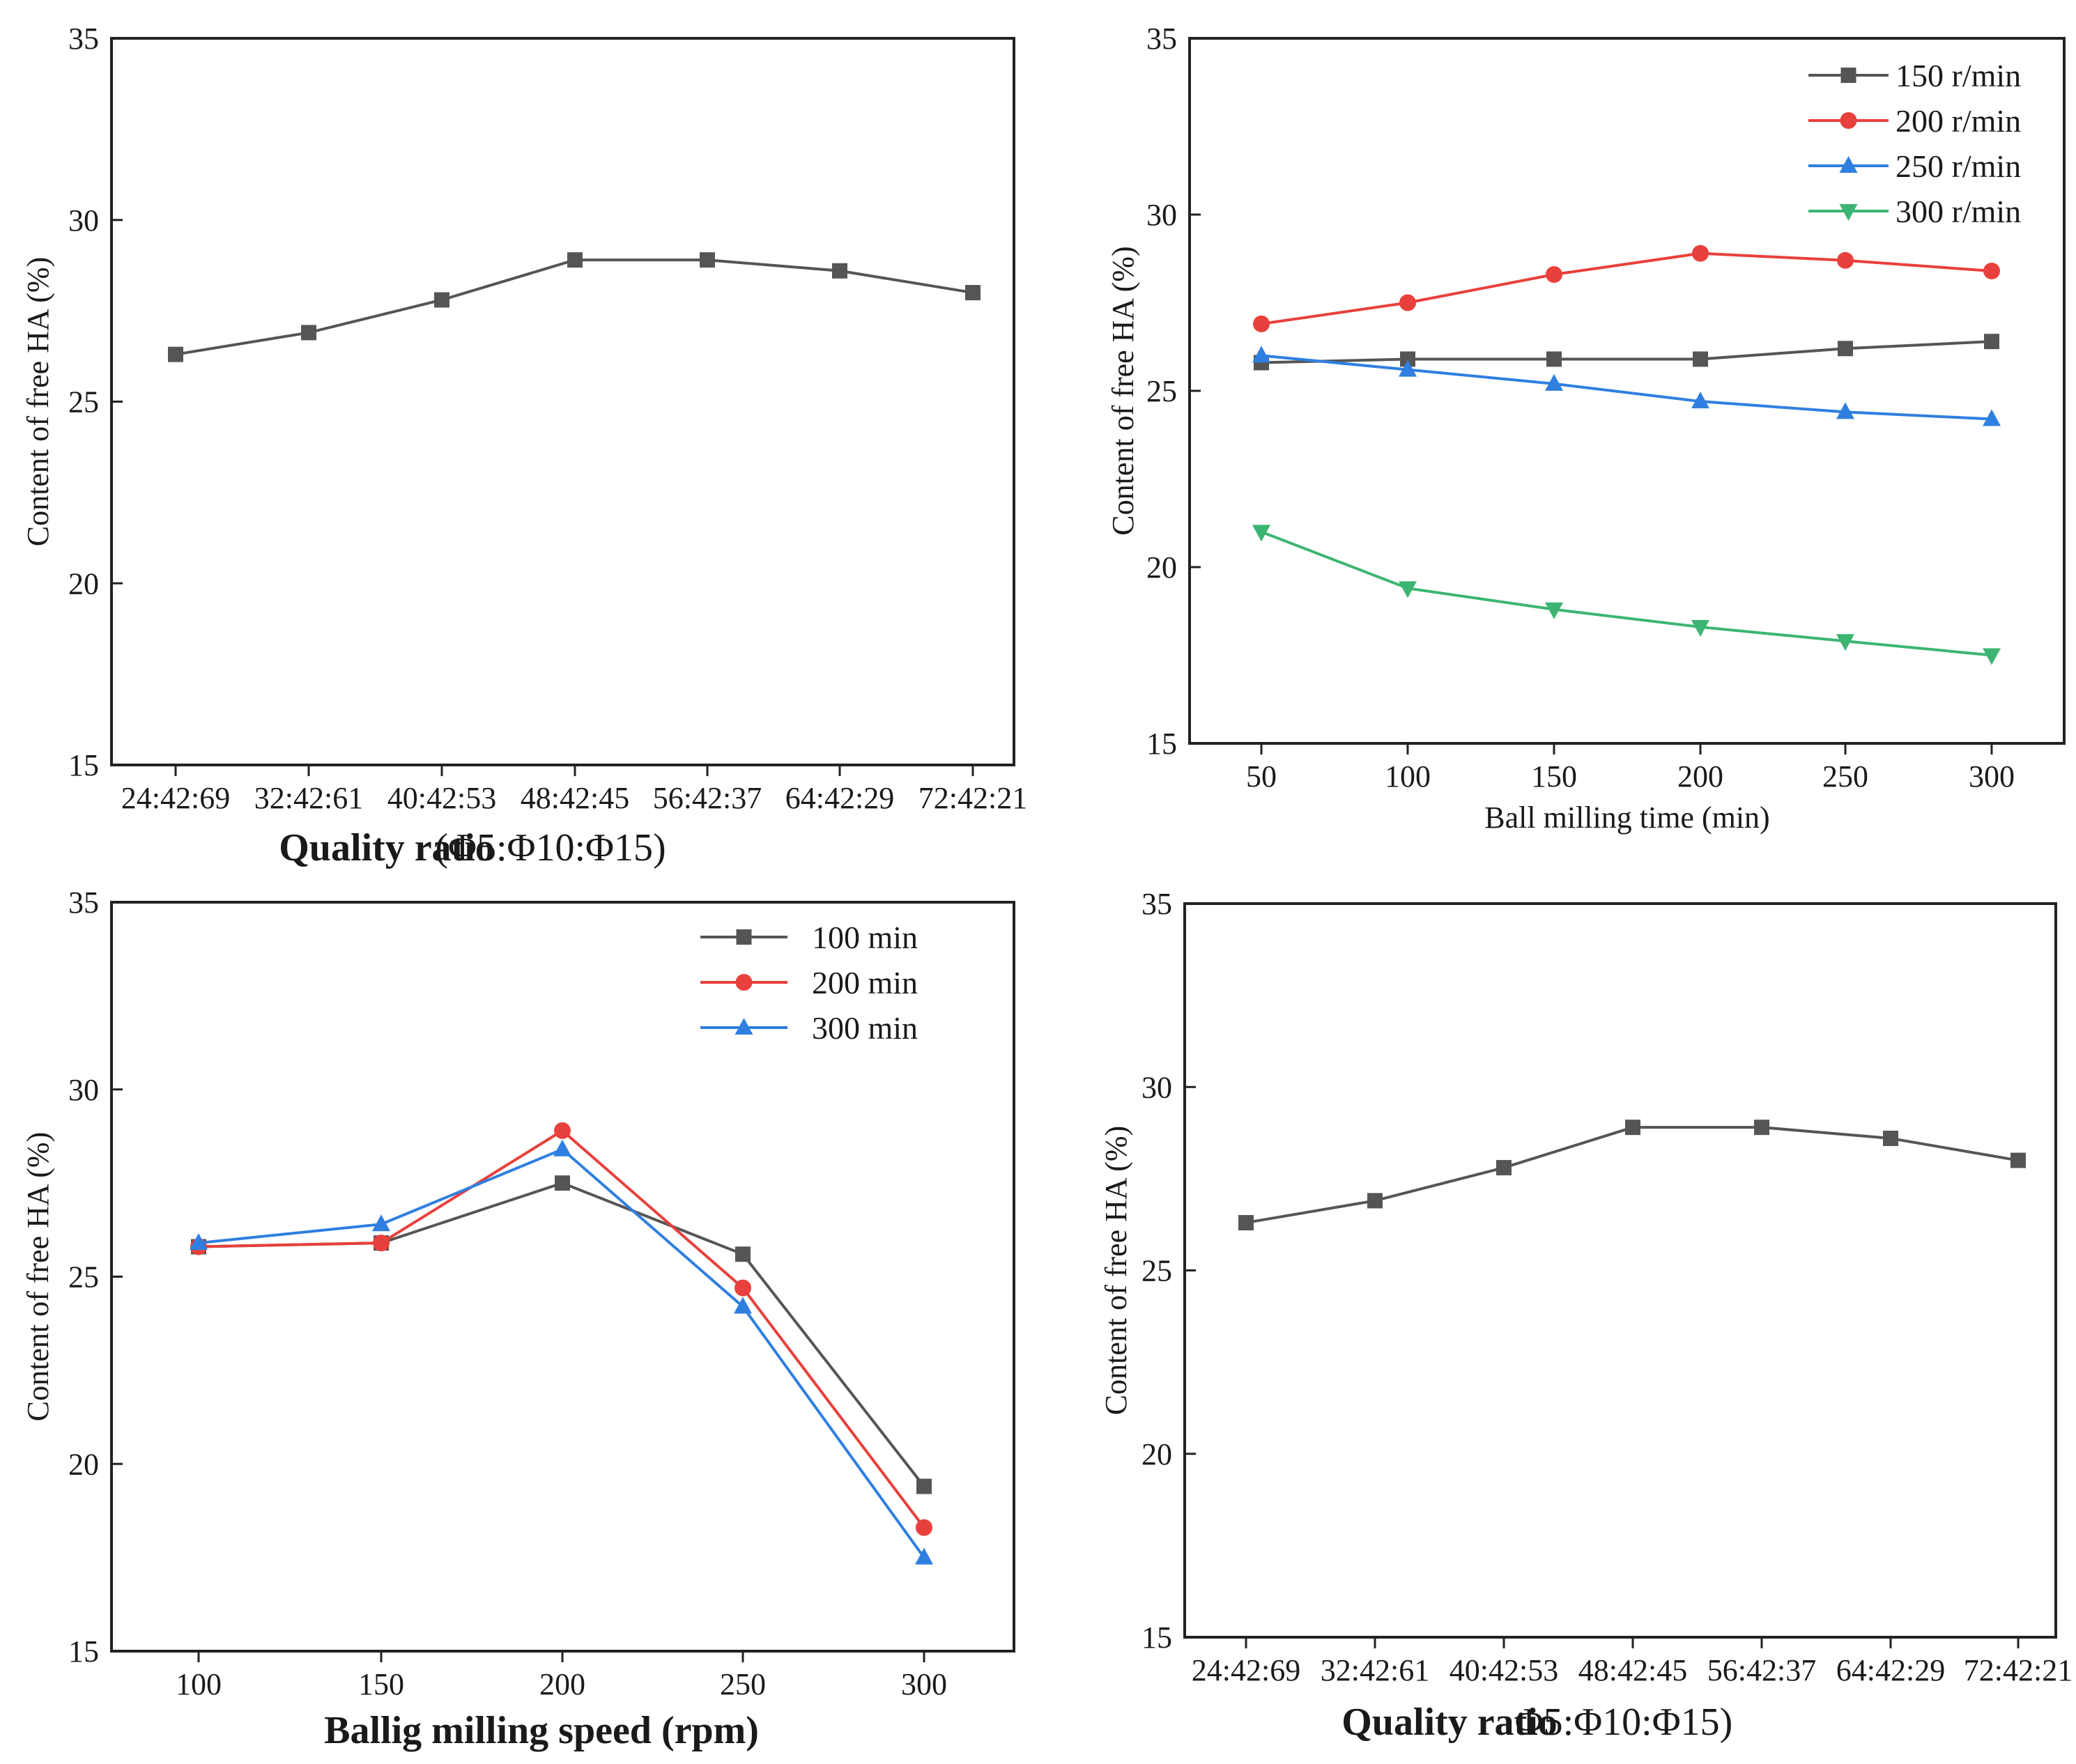  What do you see at coordinates (972, 798) in the screenshot?
I see `panel-a-xtick-label: 72:42:21` at bounding box center [972, 798].